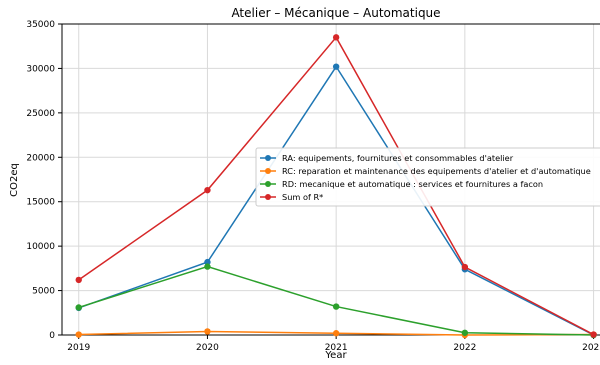  I want to click on legend-frame, so click(427, 177).